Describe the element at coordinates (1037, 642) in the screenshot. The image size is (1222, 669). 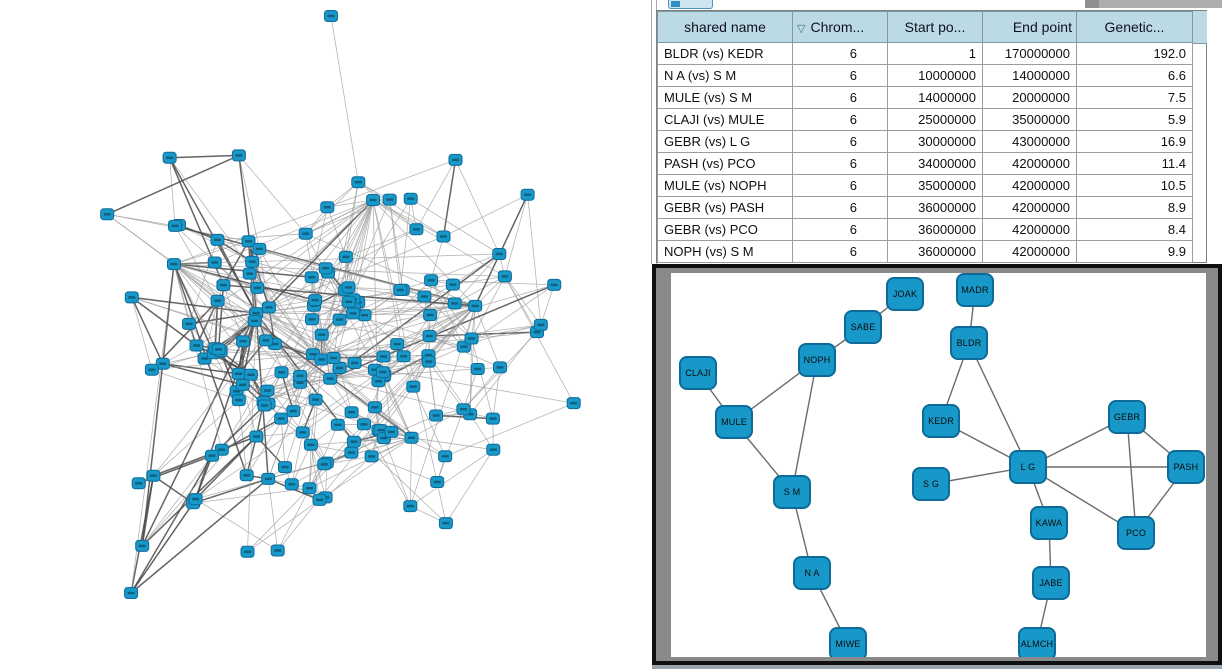
I see `node-almch: ALMCH` at that location.